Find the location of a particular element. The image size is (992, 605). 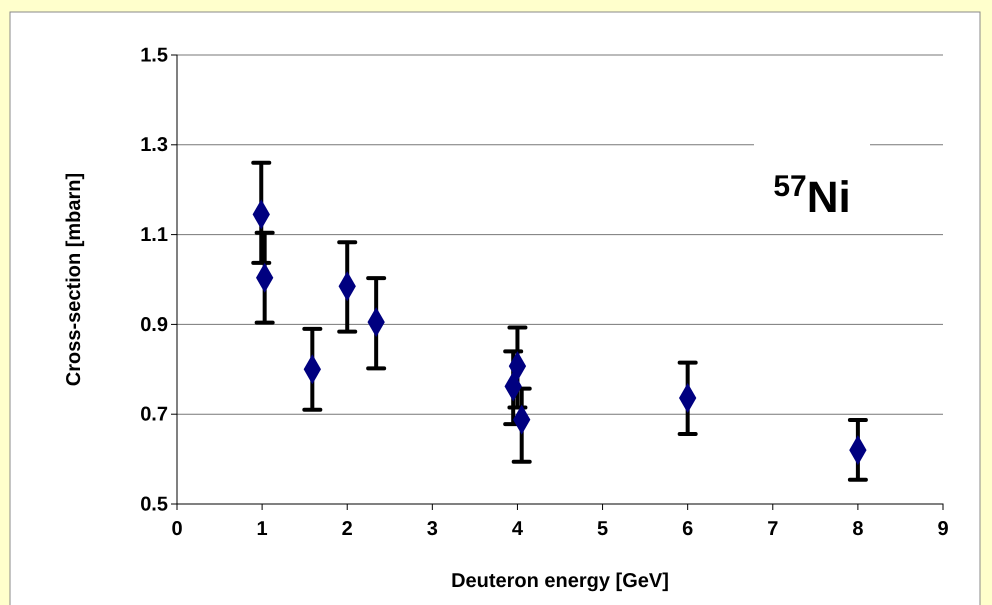

x-tick-label: 9 is located at coordinates (943, 529).